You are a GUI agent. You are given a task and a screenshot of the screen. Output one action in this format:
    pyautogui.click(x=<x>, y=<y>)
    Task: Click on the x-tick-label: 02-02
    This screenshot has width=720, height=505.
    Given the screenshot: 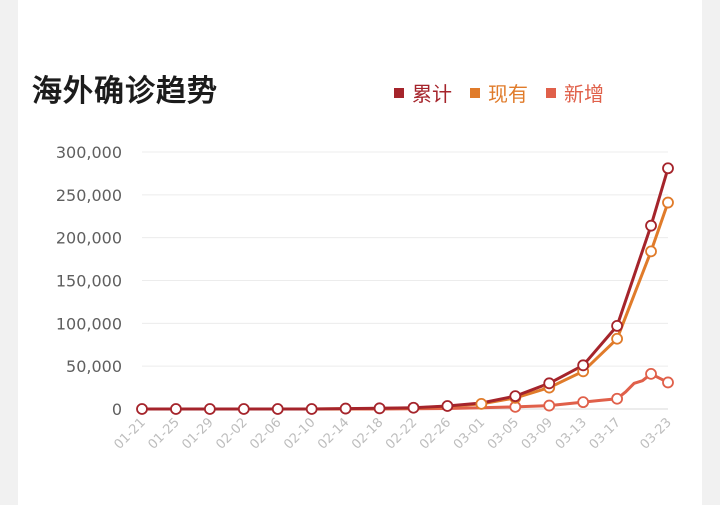 What is the action you would take?
    pyautogui.click(x=231, y=433)
    